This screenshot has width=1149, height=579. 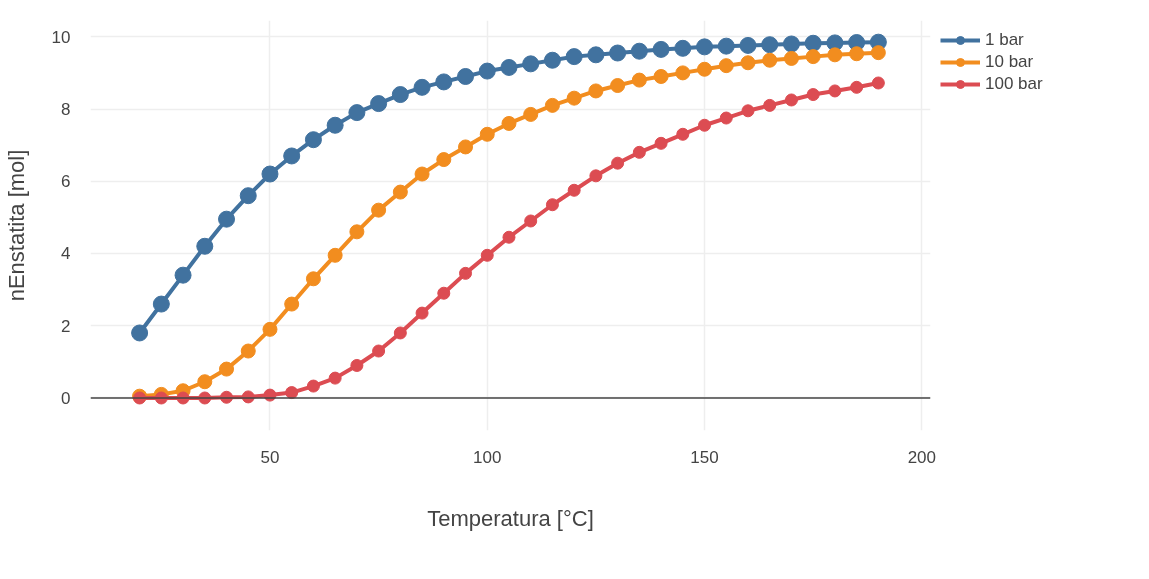 What do you see at coordinates (704, 457) in the screenshot?
I see `x-tick-label: 150` at bounding box center [704, 457].